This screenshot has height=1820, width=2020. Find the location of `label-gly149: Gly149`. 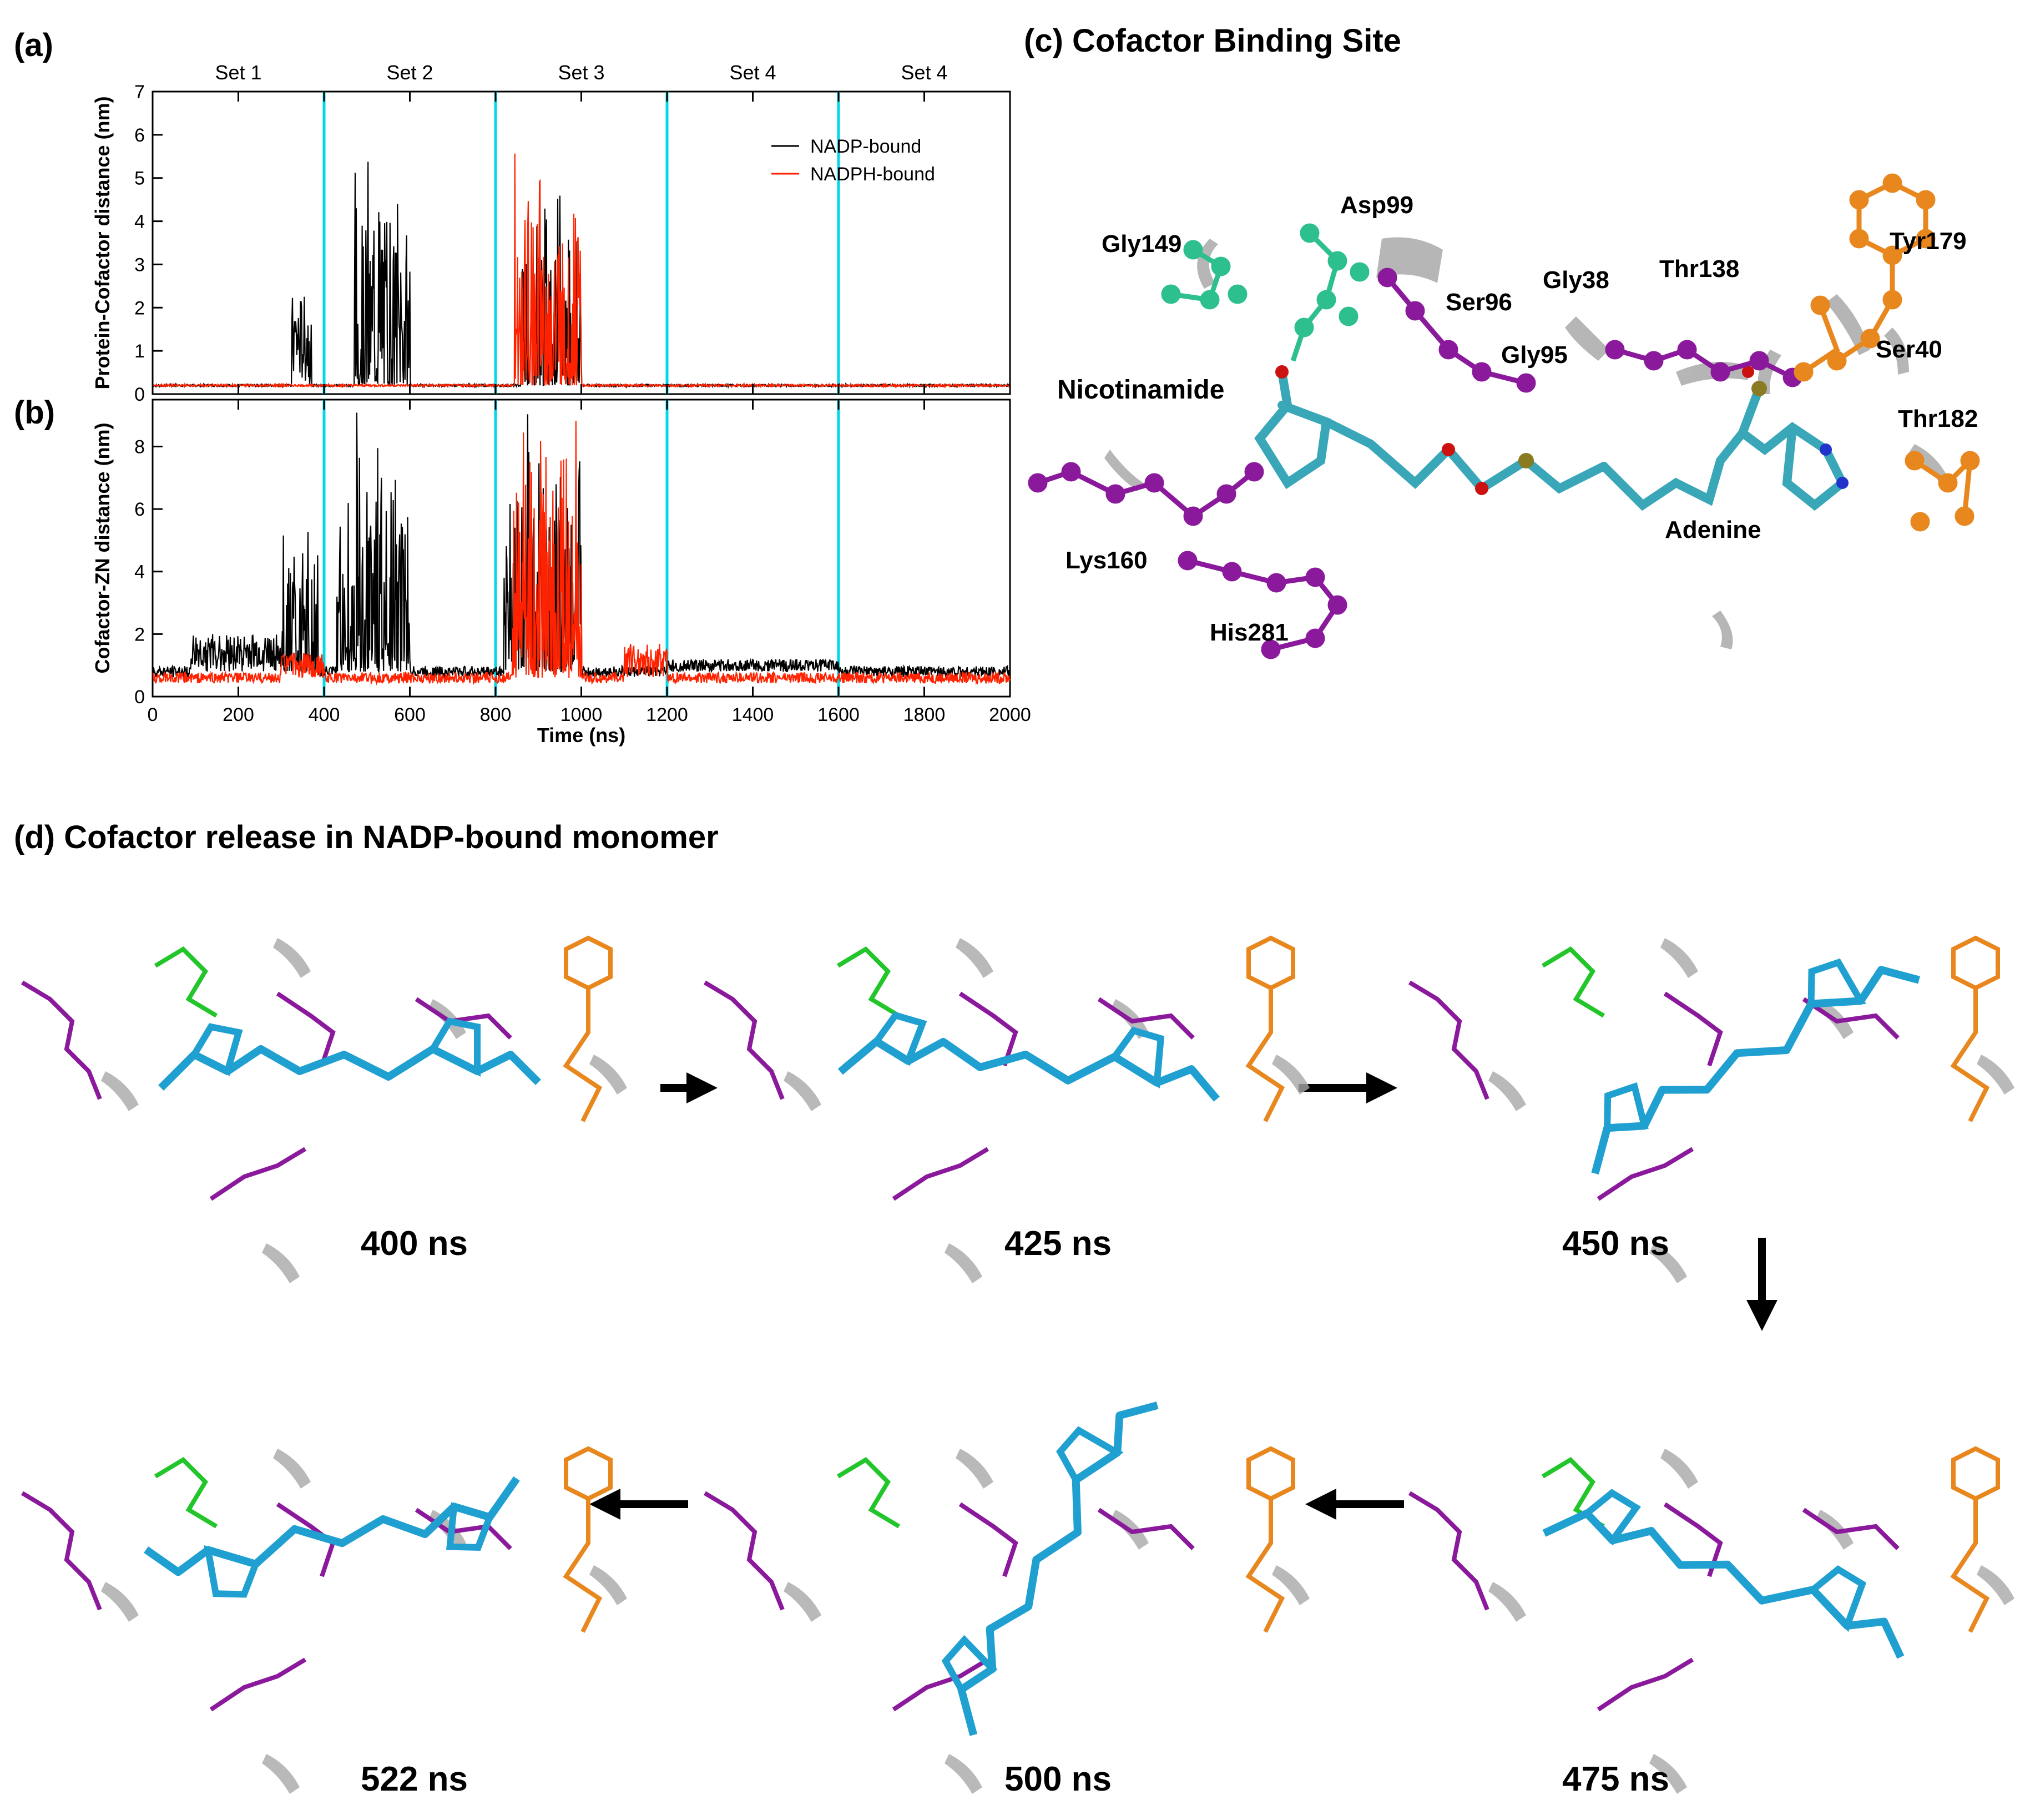

label-gly149: Gly149 is located at coordinates (1142, 244).